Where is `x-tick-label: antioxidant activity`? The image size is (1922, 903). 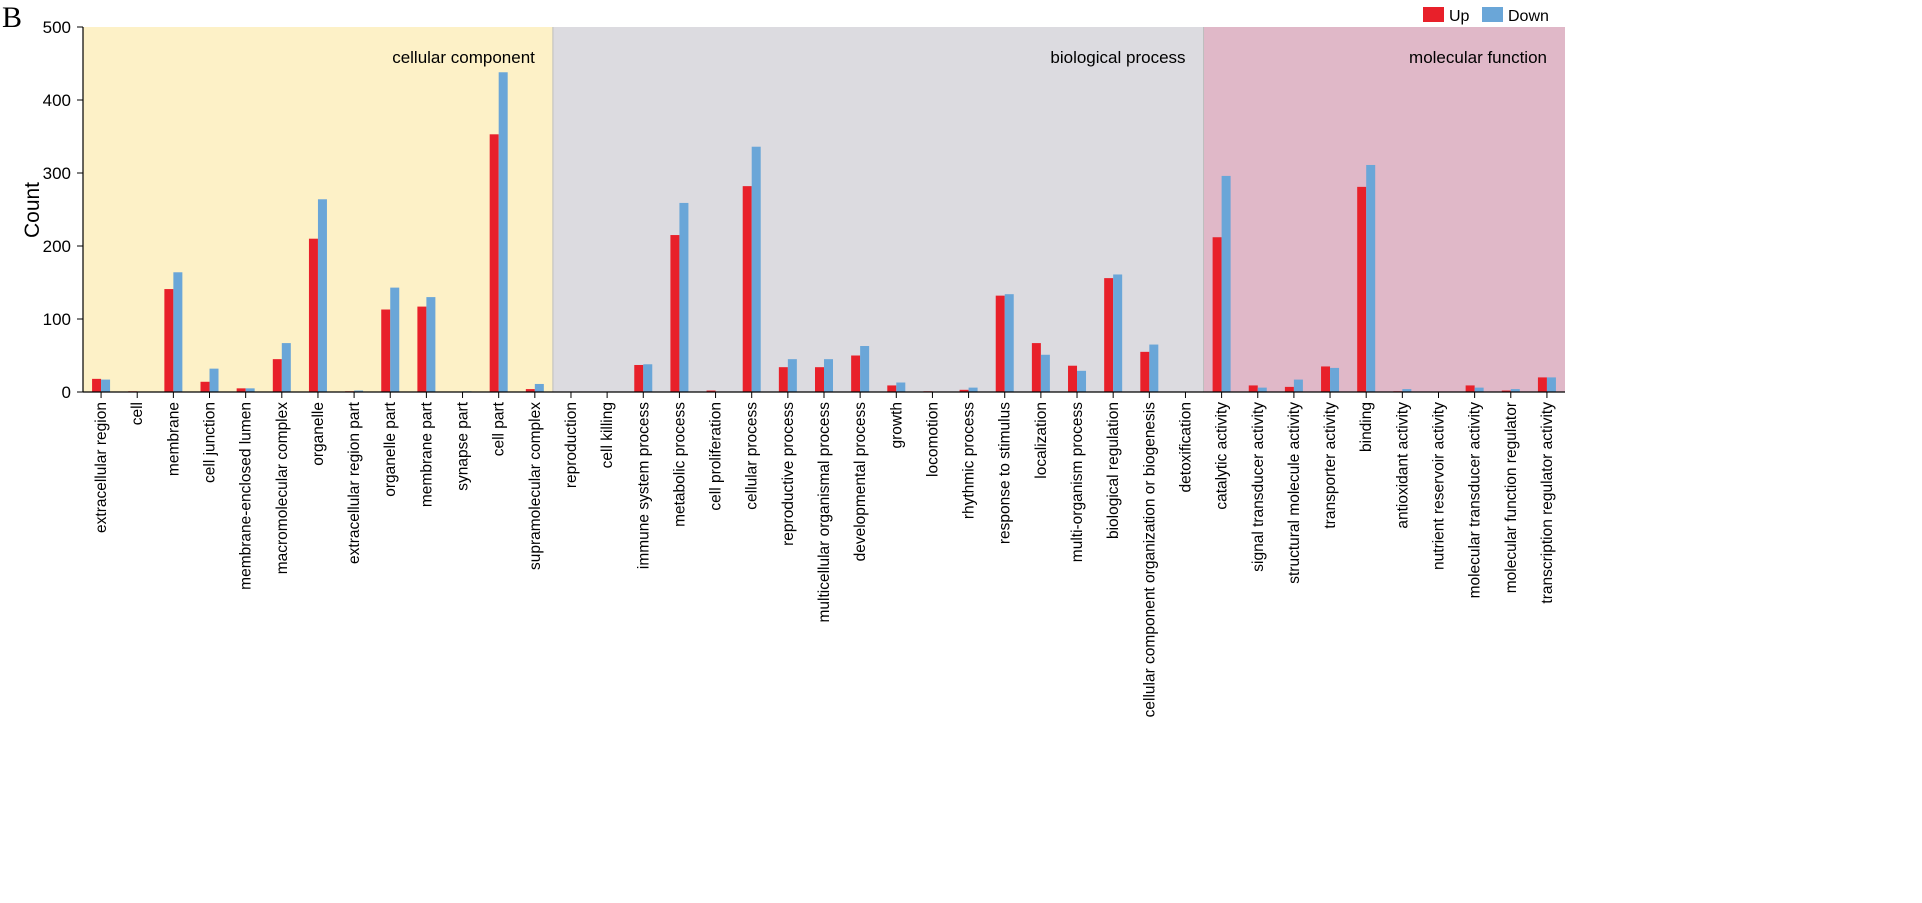
x-tick-label: antioxidant activity is located at coordinates (1402, 465).